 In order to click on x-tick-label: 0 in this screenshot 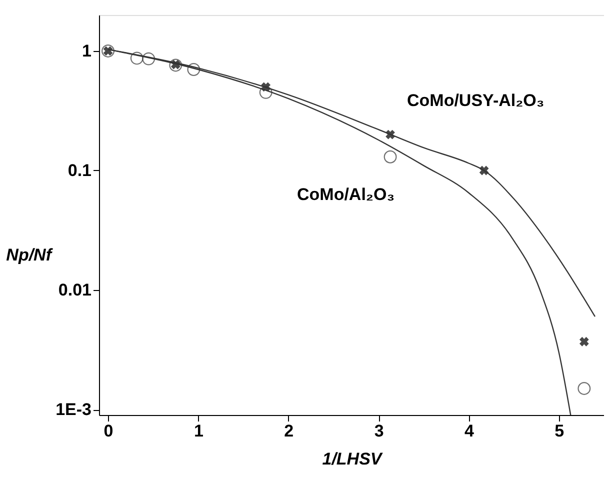, I will do `click(109, 431)`.